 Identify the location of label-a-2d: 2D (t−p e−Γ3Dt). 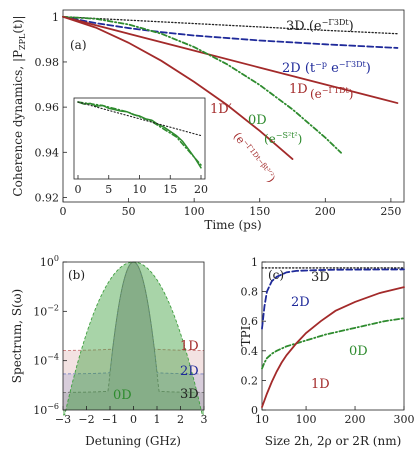
(326, 68).